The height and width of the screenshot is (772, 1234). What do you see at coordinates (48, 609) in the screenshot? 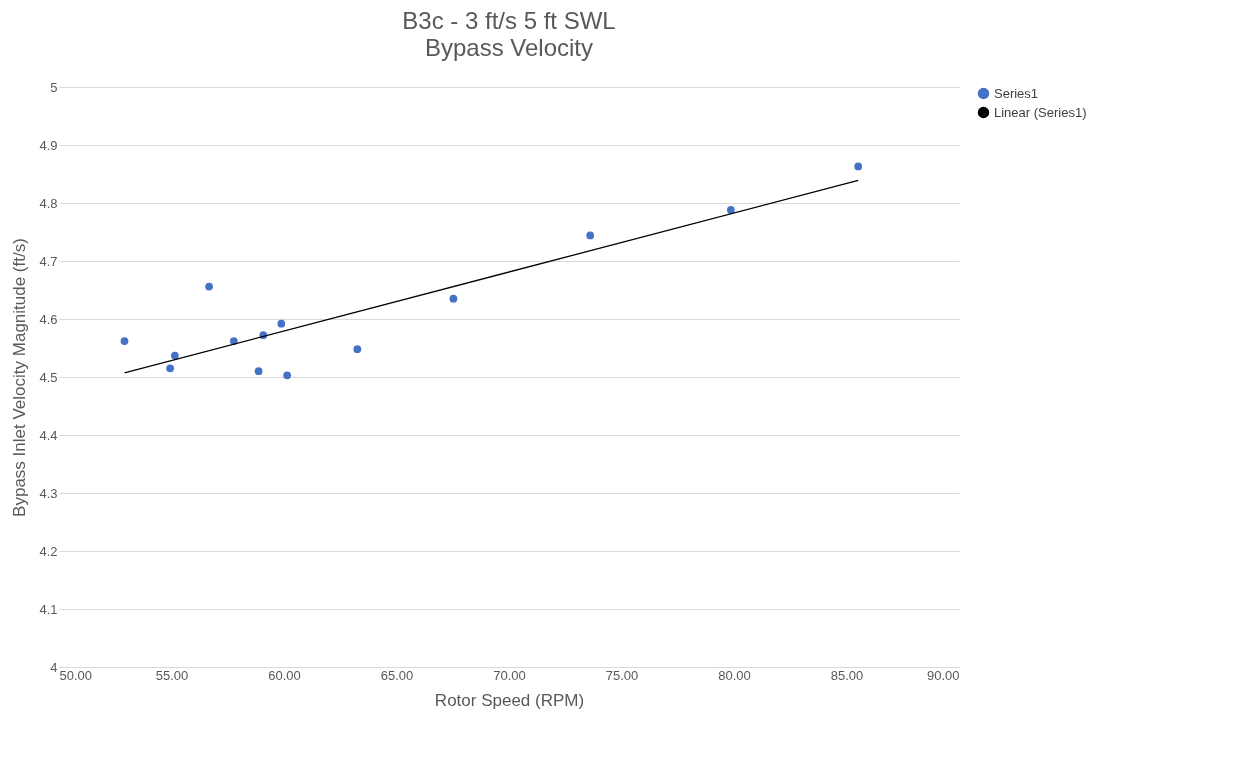
I see `y-tick-label: 4.1` at bounding box center [48, 609].